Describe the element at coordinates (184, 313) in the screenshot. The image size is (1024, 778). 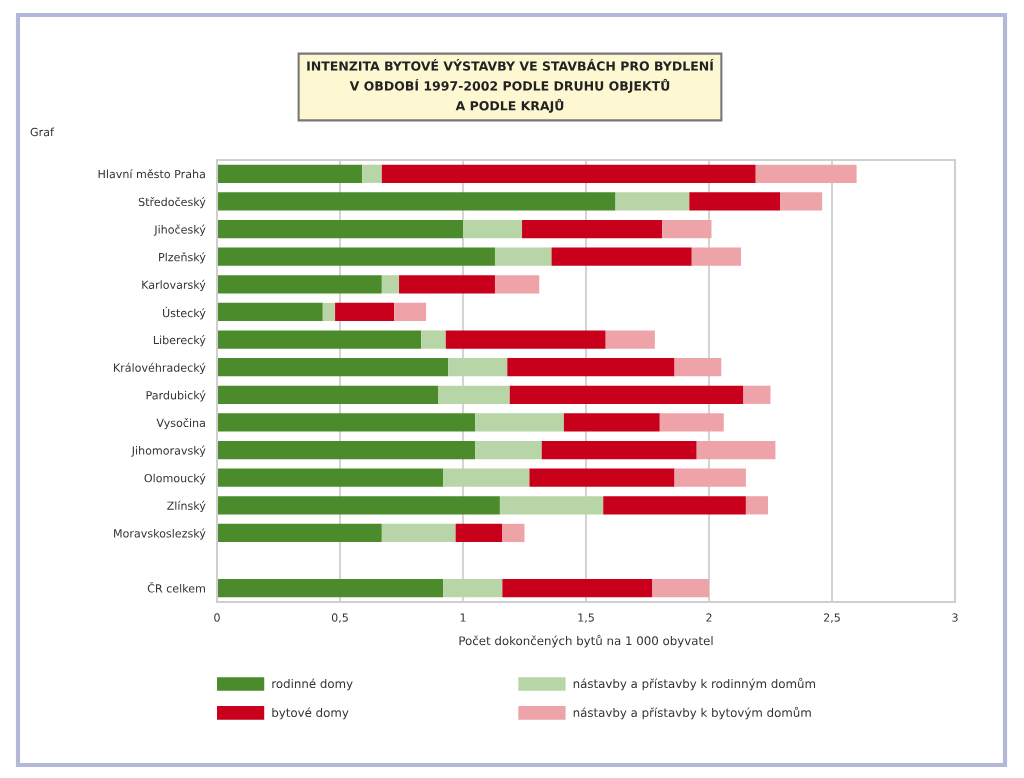
I see `y-tick-label: Ústecký` at that location.